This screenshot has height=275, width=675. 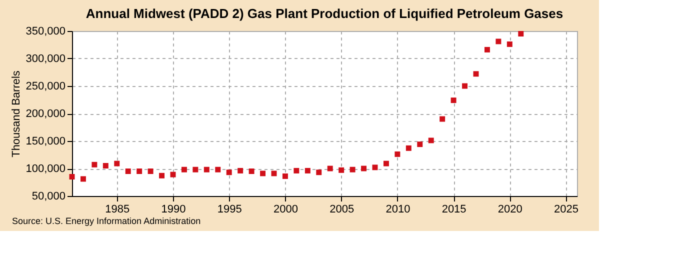 I want to click on x-tick-label: 2020, so click(x=510, y=210).